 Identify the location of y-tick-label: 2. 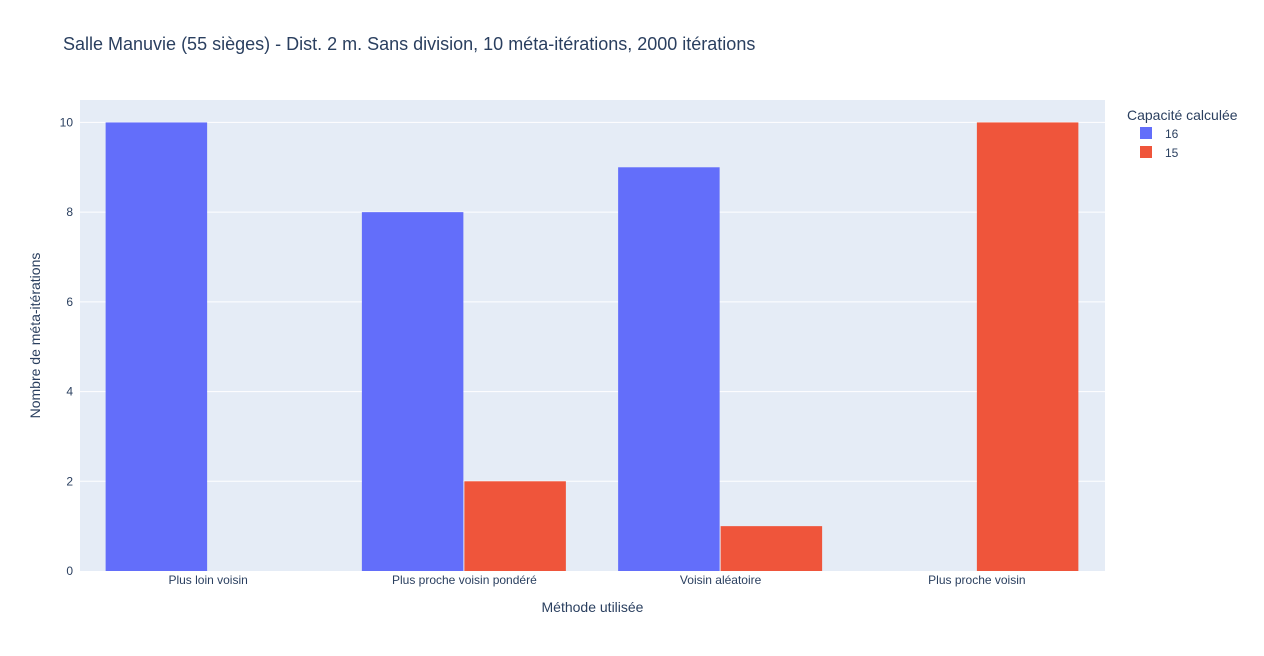
(69, 481).